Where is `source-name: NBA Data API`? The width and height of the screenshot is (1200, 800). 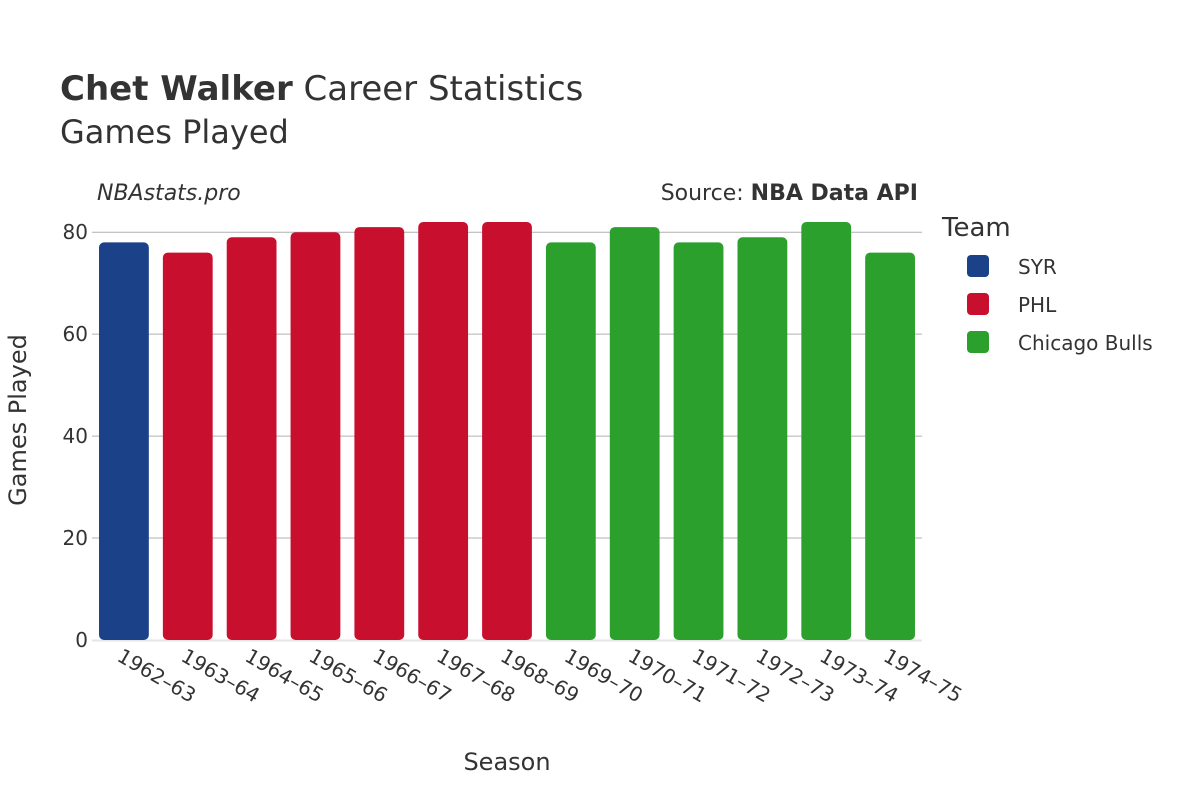
source-name: NBA Data API is located at coordinates (834, 193).